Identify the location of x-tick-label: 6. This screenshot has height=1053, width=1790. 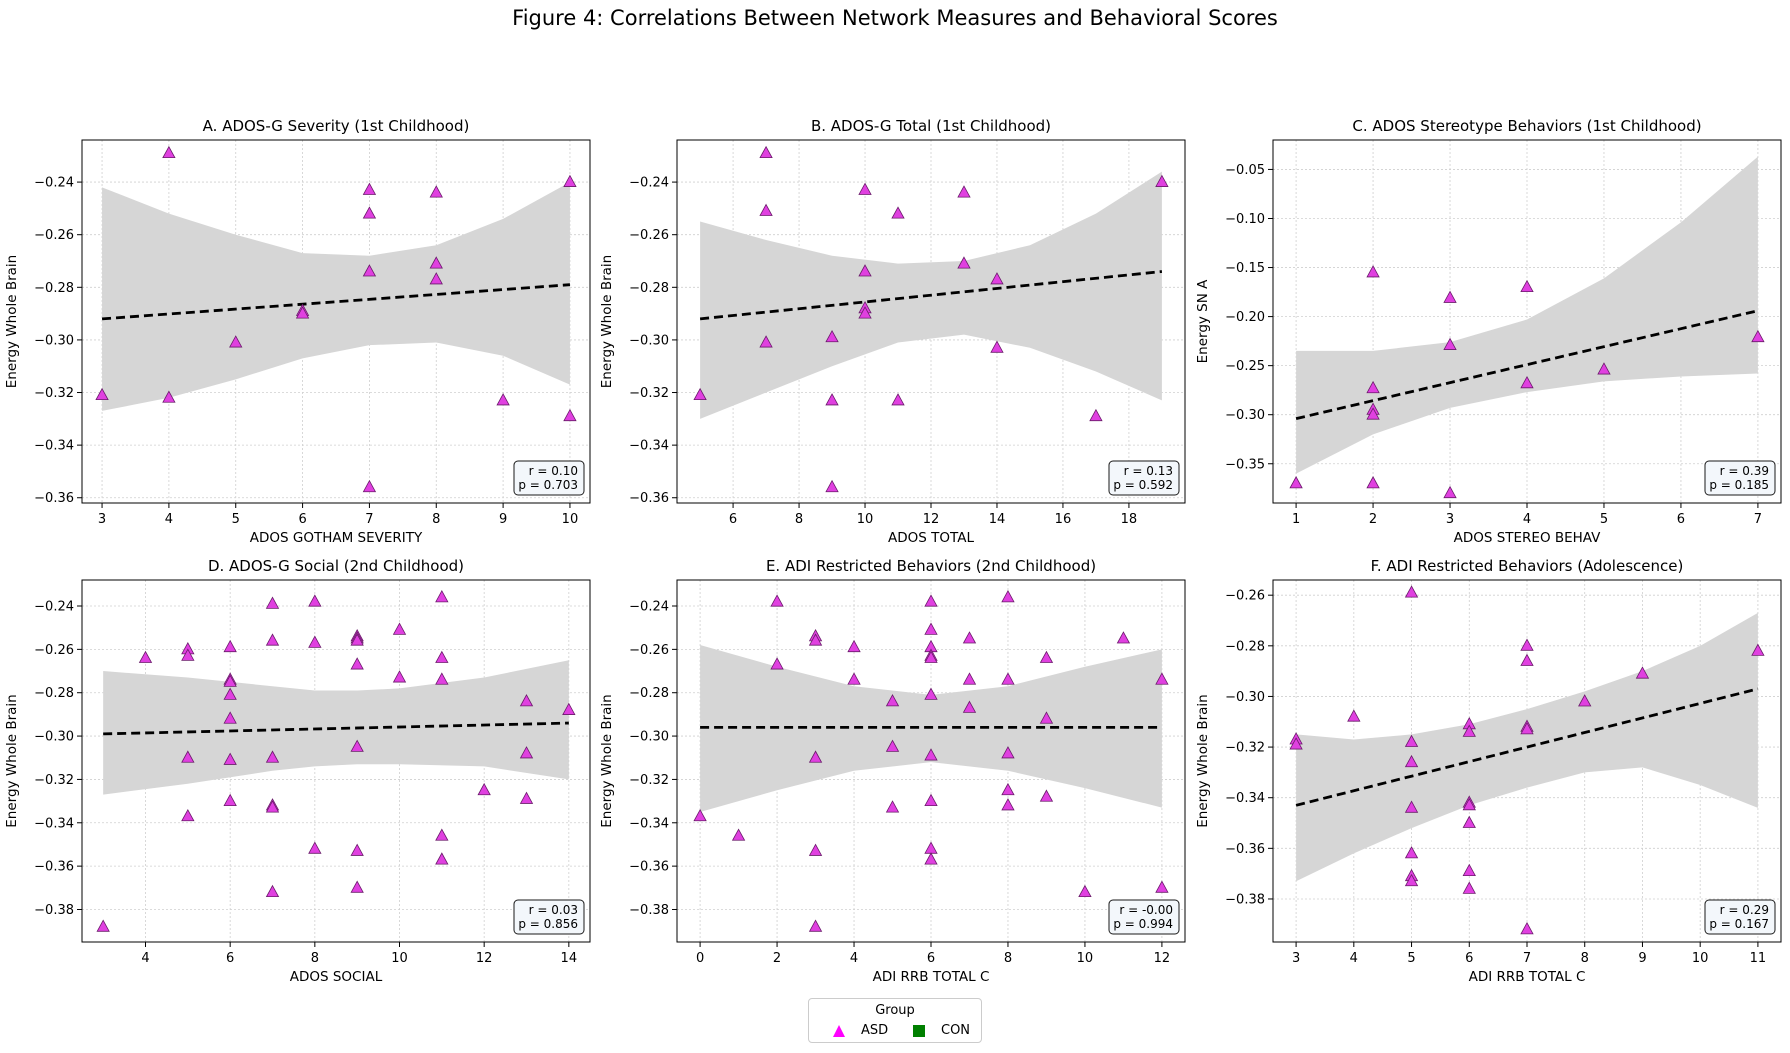
(931, 958).